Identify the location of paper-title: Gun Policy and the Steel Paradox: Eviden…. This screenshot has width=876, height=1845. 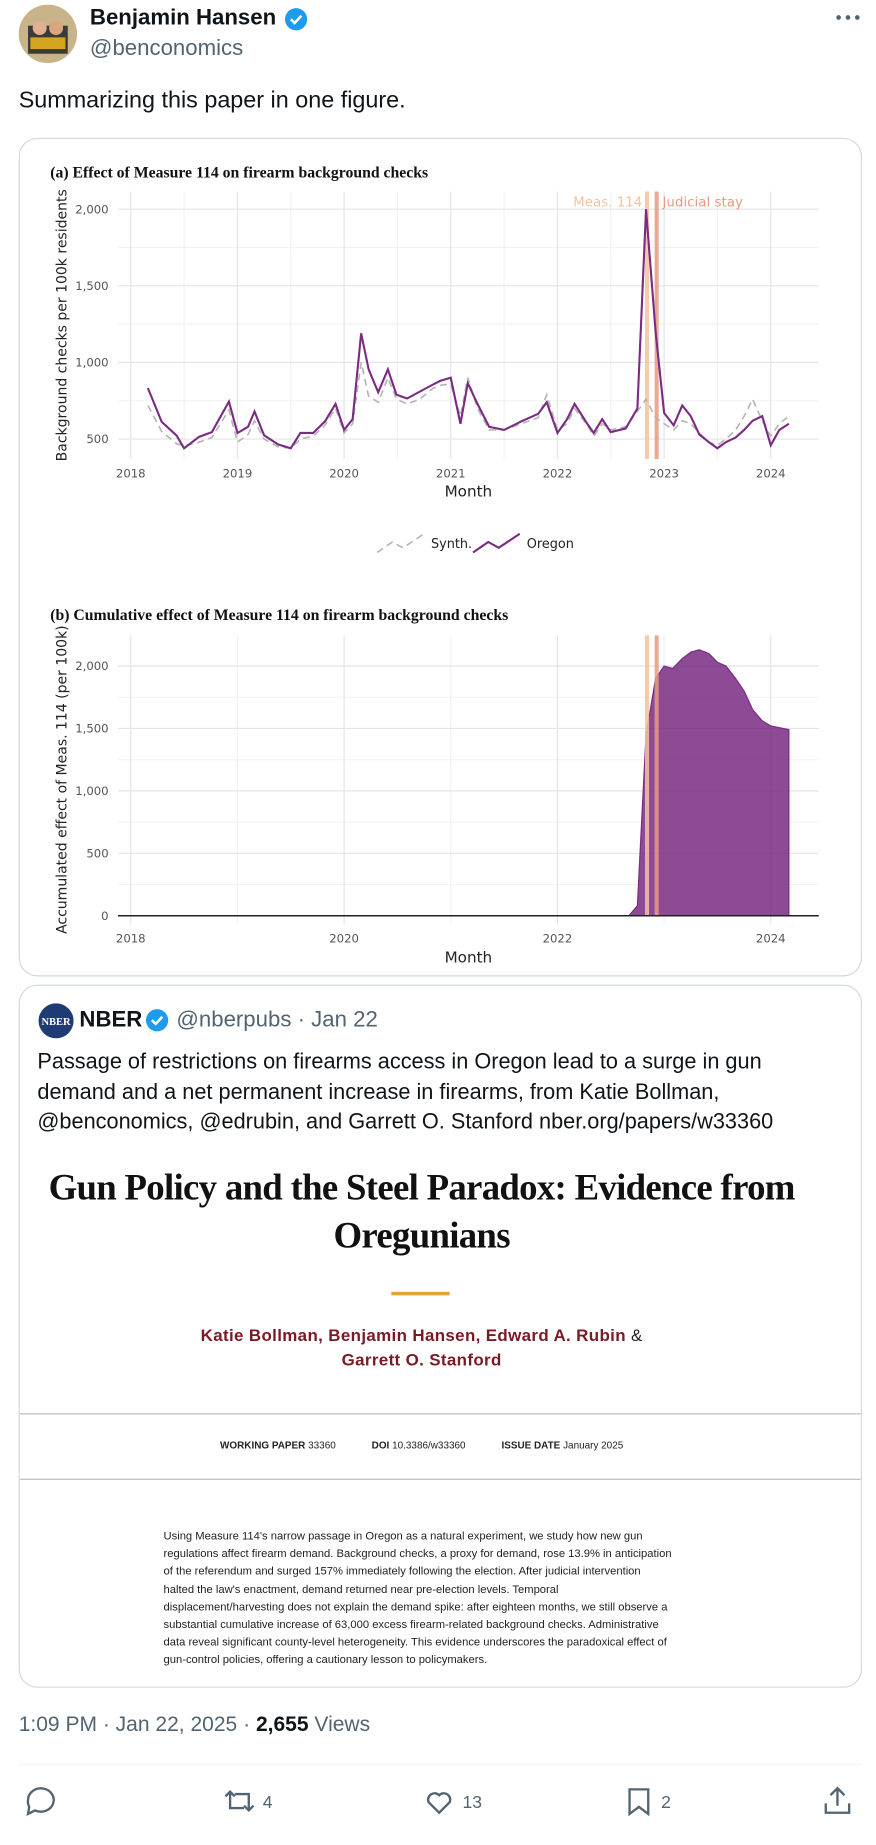
(422, 1211).